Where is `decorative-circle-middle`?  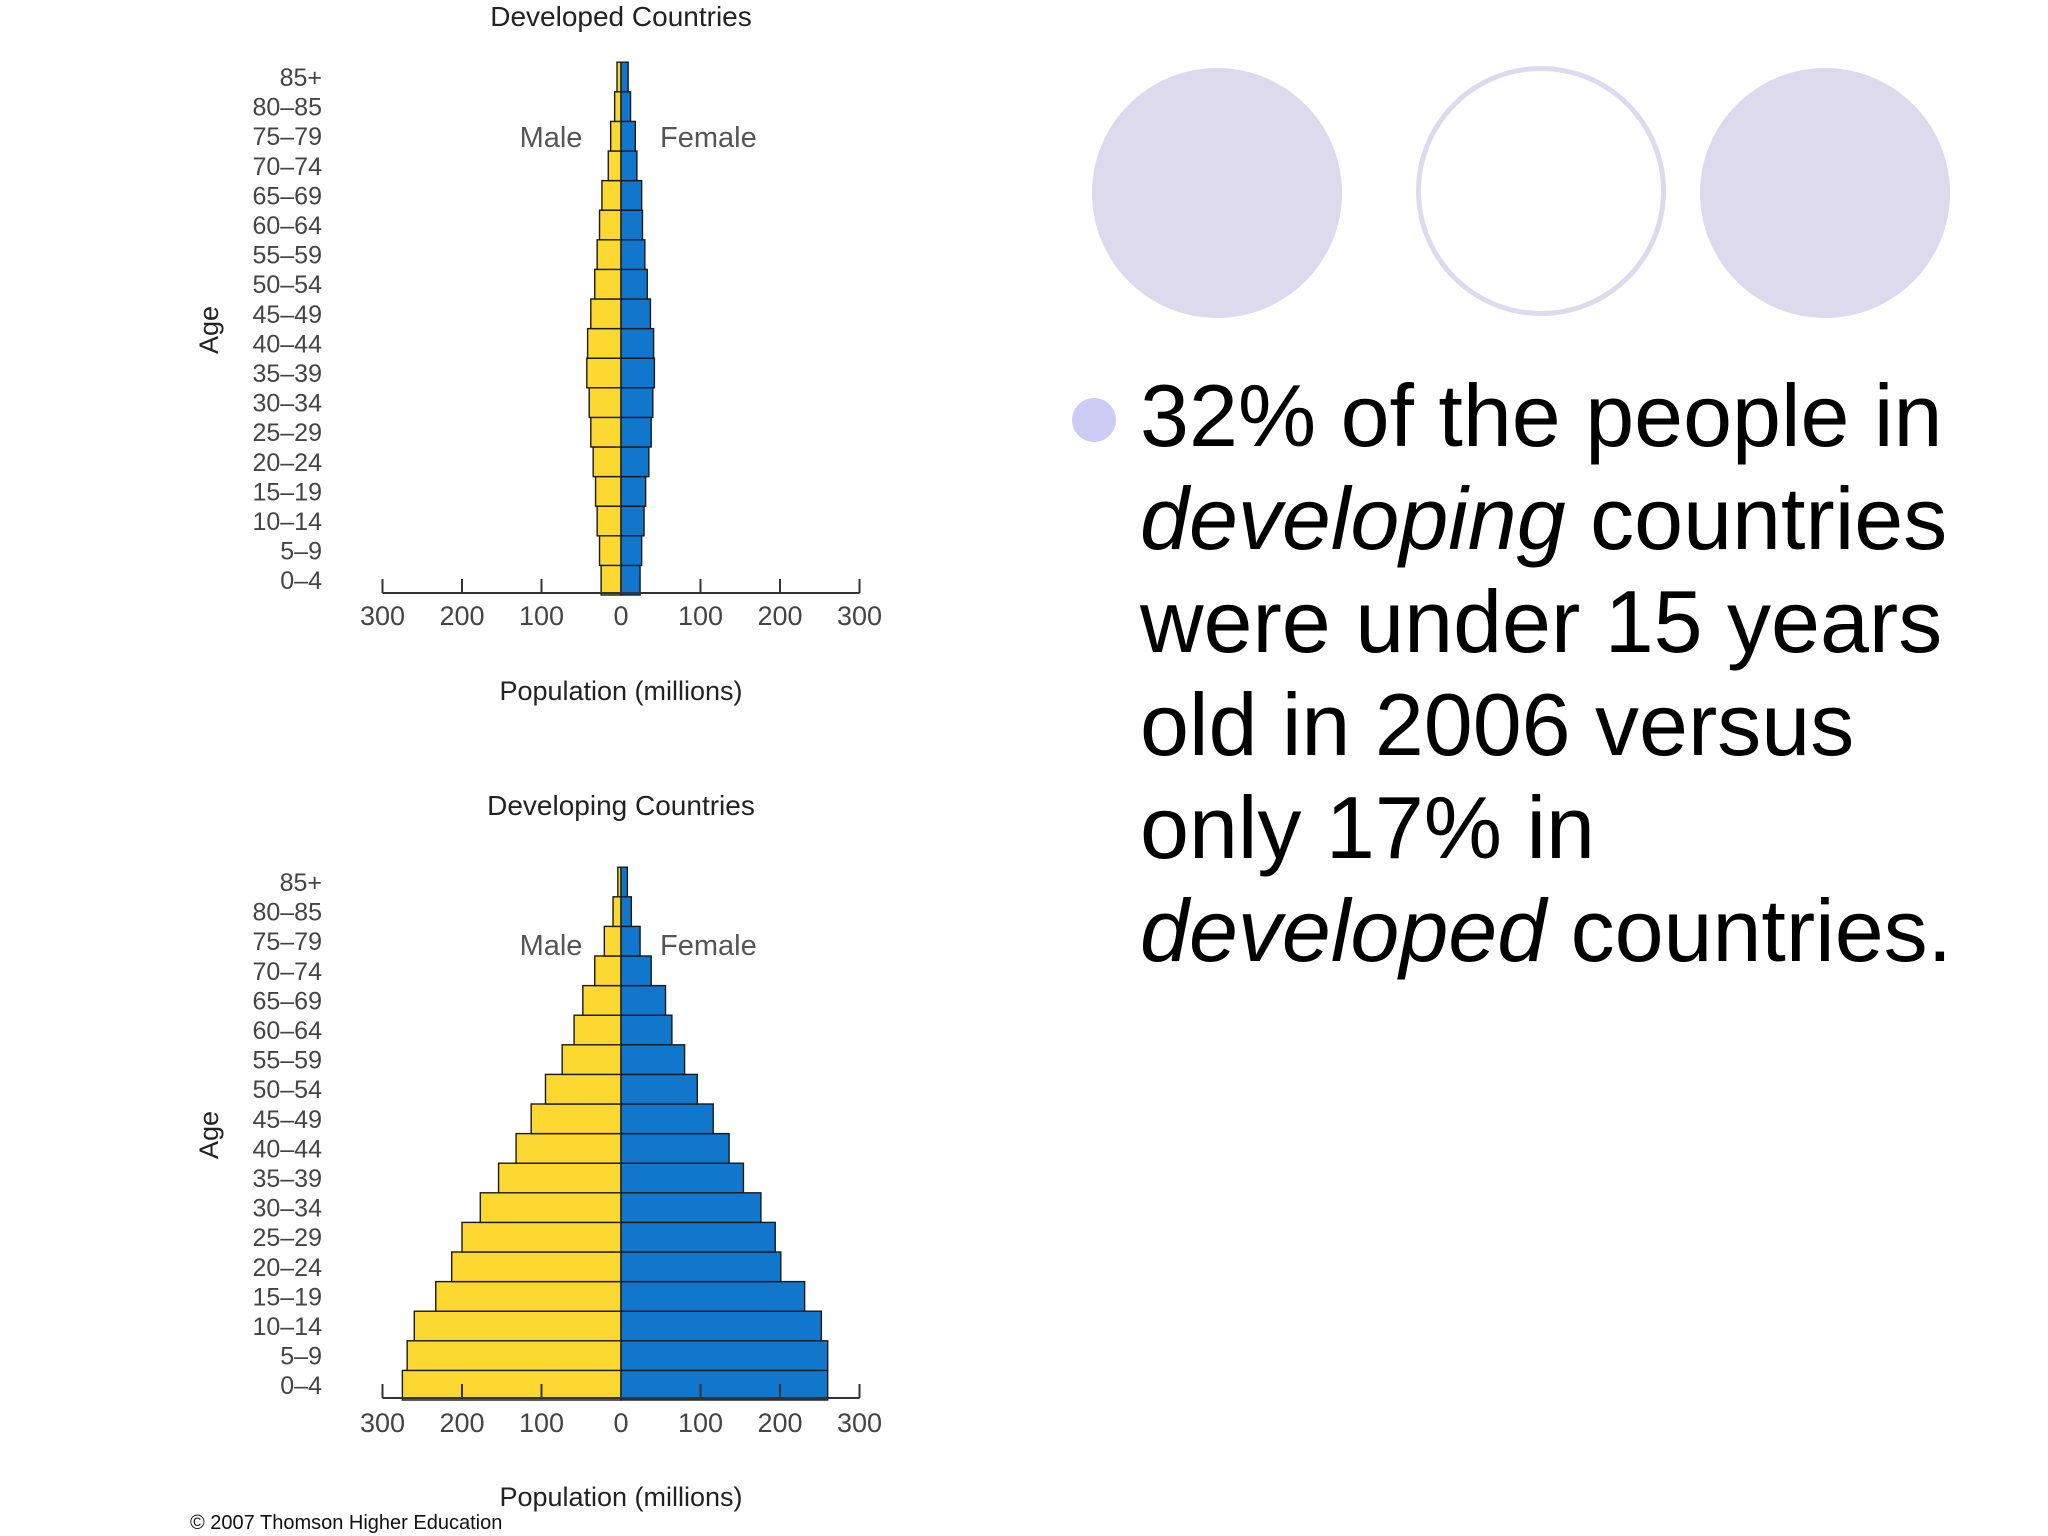
decorative-circle-middle is located at coordinates (1541, 191).